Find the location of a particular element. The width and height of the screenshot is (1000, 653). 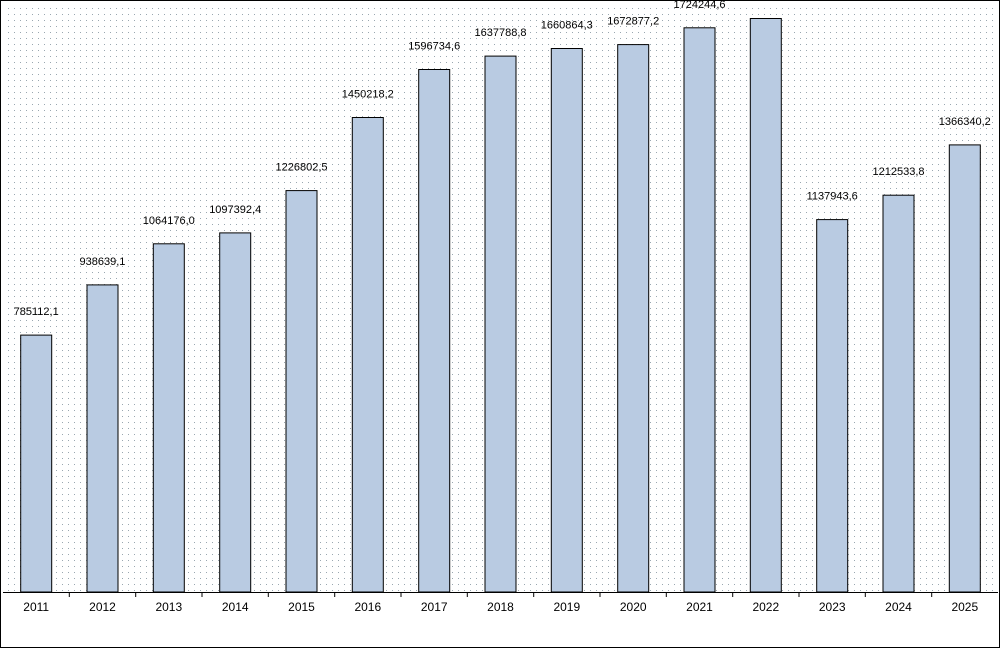

data-label-2017: 1596734,6 is located at coordinates (434, 47).